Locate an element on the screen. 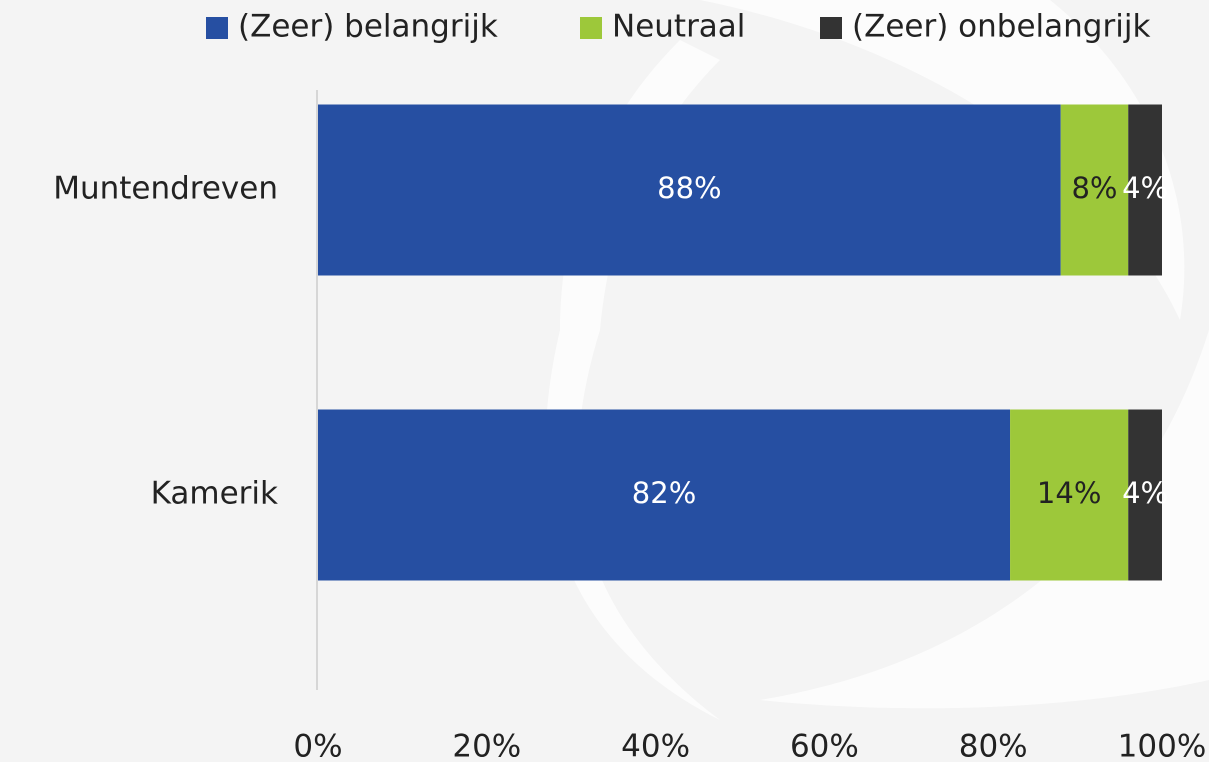 The width and height of the screenshot is (1209, 762). x-tick-label: 100% is located at coordinates (1162, 745).